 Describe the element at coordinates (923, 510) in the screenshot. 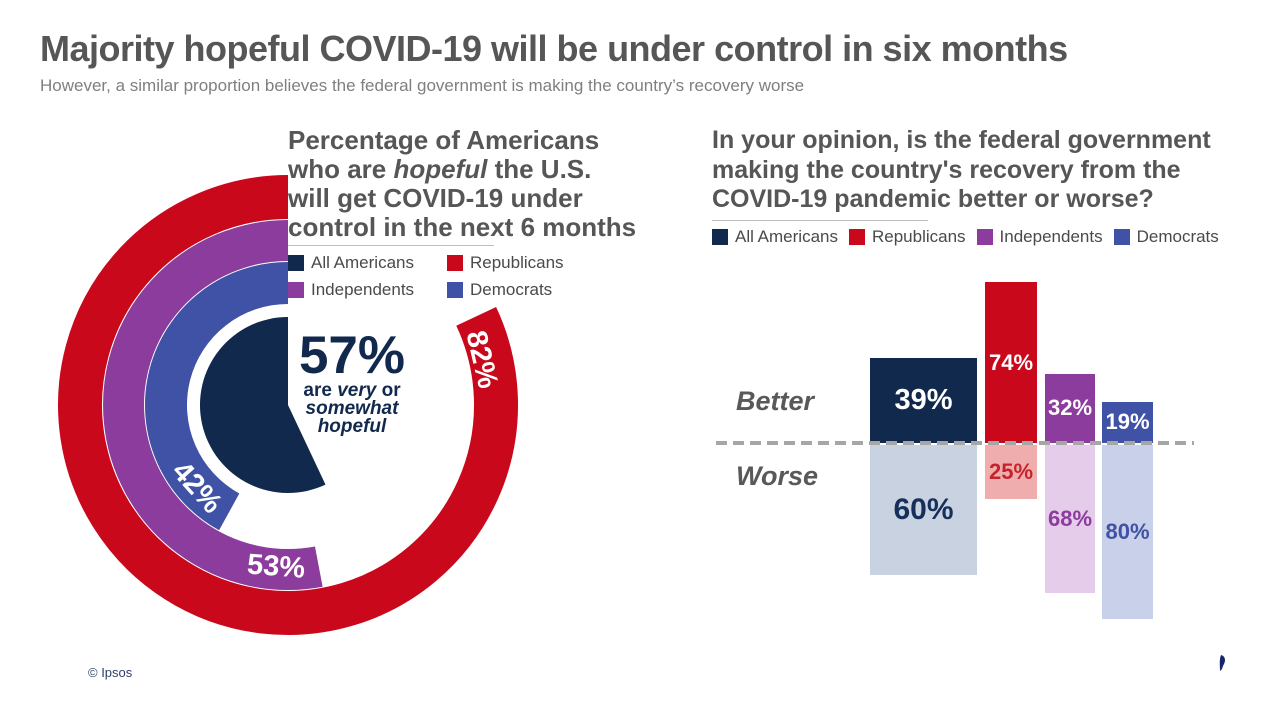

I see `worse-bar-all-americans: 60%` at that location.